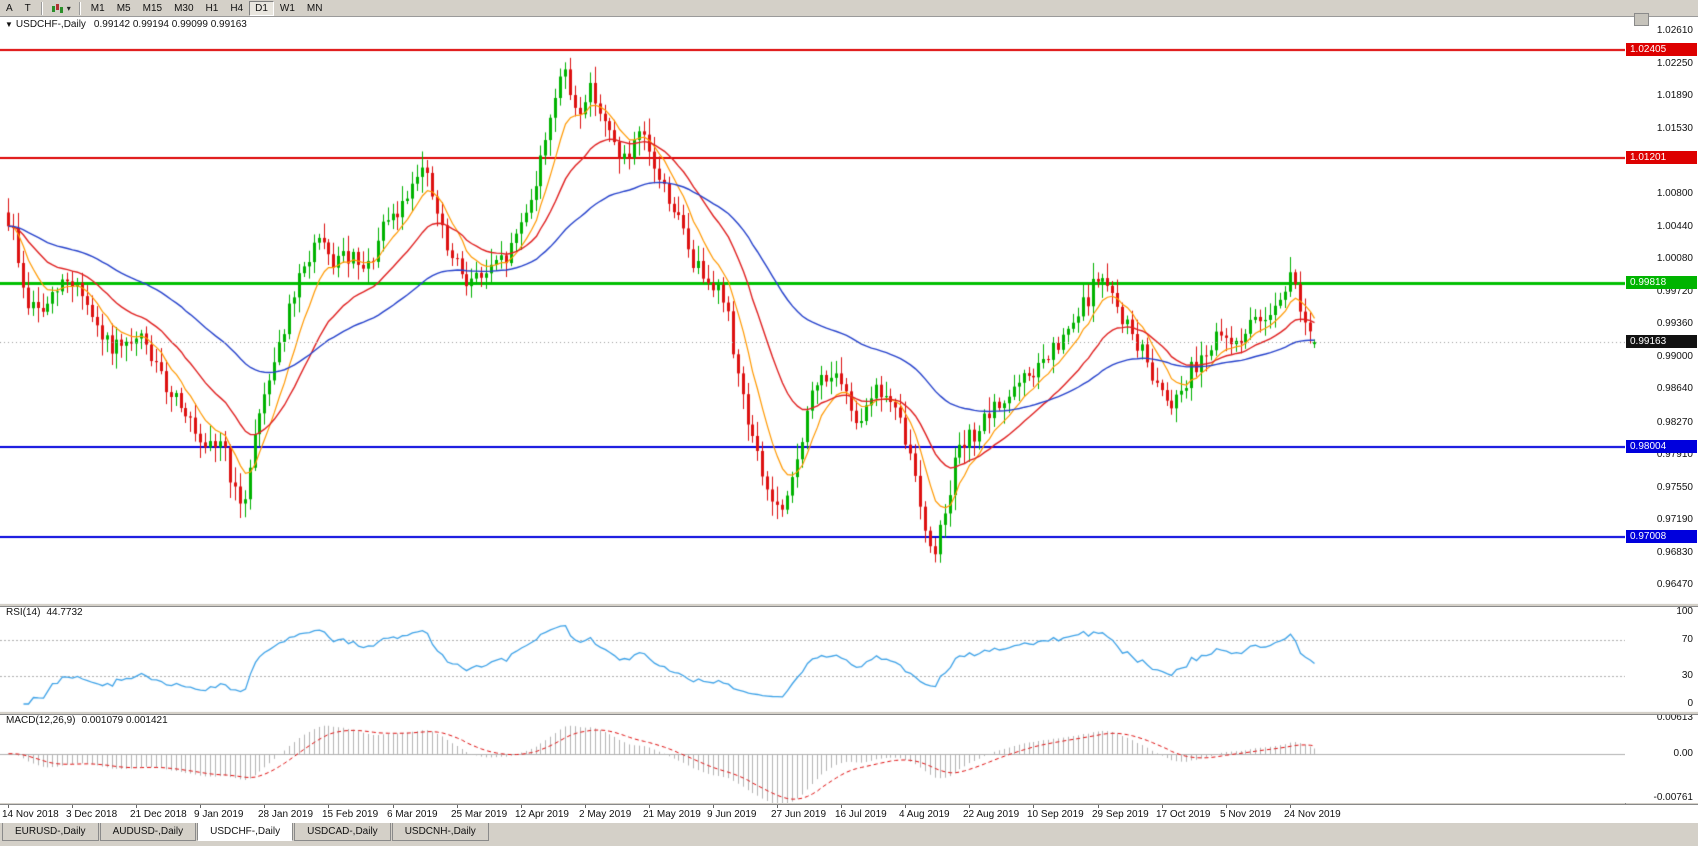 Image resolution: width=1698 pixels, height=846 pixels. What do you see at coordinates (799, 814) in the screenshot?
I see `date-label: 27 Jun 2019` at bounding box center [799, 814].